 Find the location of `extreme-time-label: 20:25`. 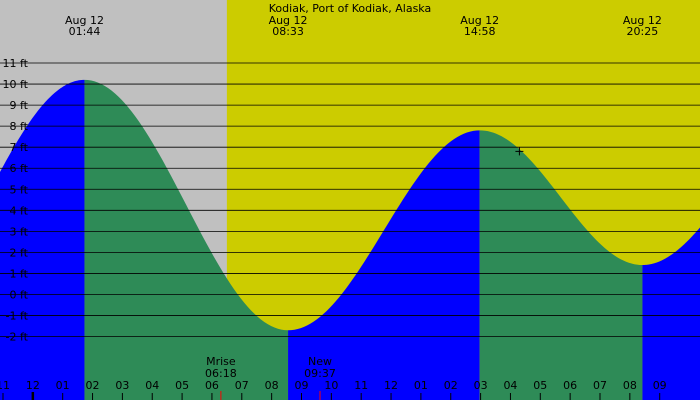

extreme-time-label: 20:25 is located at coordinates (643, 31).